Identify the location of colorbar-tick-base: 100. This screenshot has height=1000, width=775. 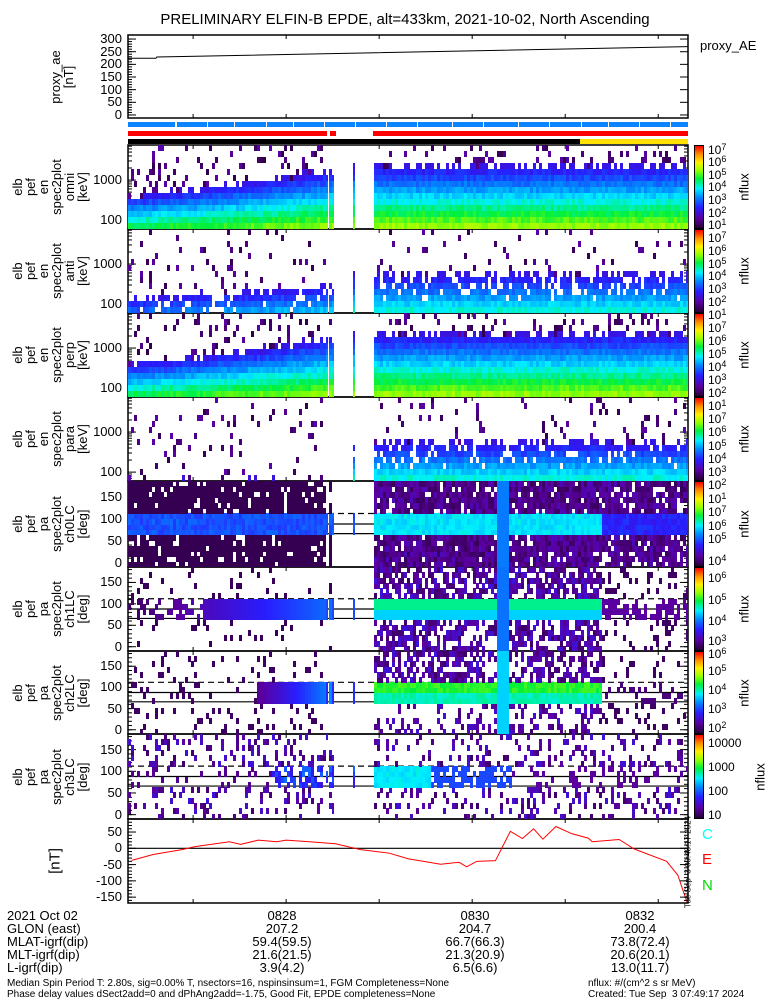
(718, 790).